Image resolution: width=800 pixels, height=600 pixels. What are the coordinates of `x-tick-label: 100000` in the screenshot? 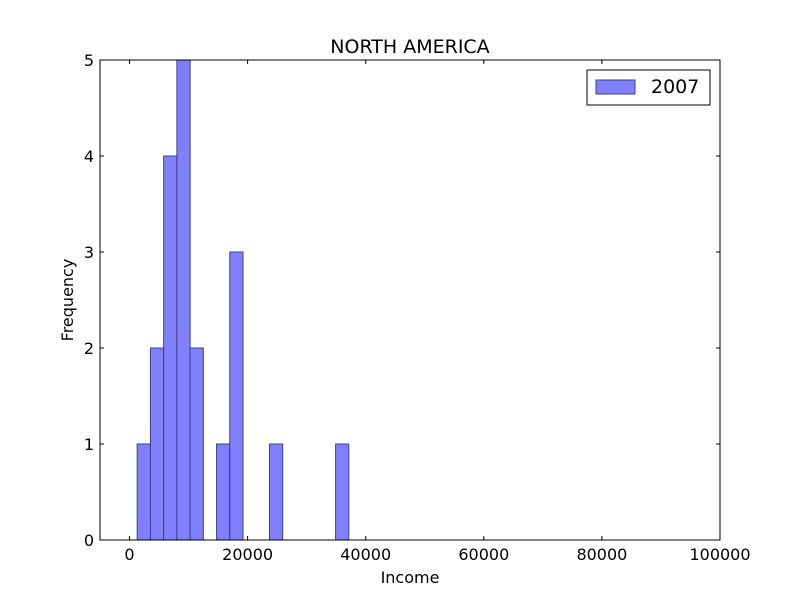 It's located at (719, 554).